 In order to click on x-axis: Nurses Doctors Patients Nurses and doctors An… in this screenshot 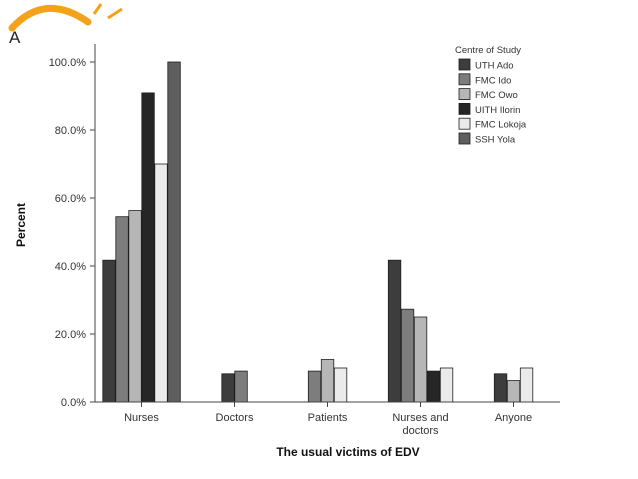, I will do `click(327, 419)`.